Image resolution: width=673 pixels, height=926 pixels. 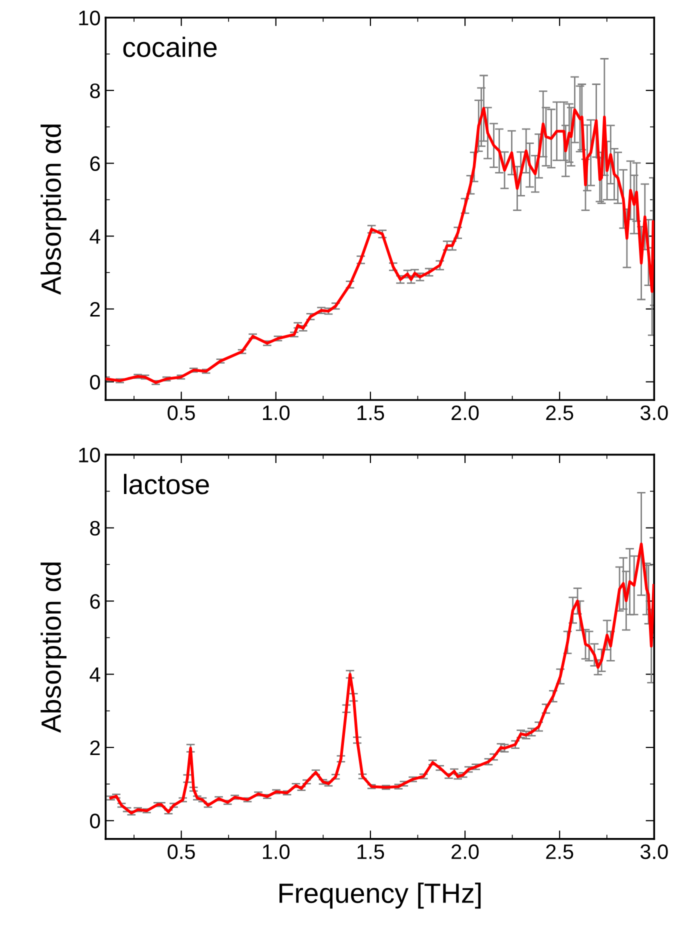 What do you see at coordinates (170, 47) in the screenshot?
I see `annotation: cocaine` at bounding box center [170, 47].